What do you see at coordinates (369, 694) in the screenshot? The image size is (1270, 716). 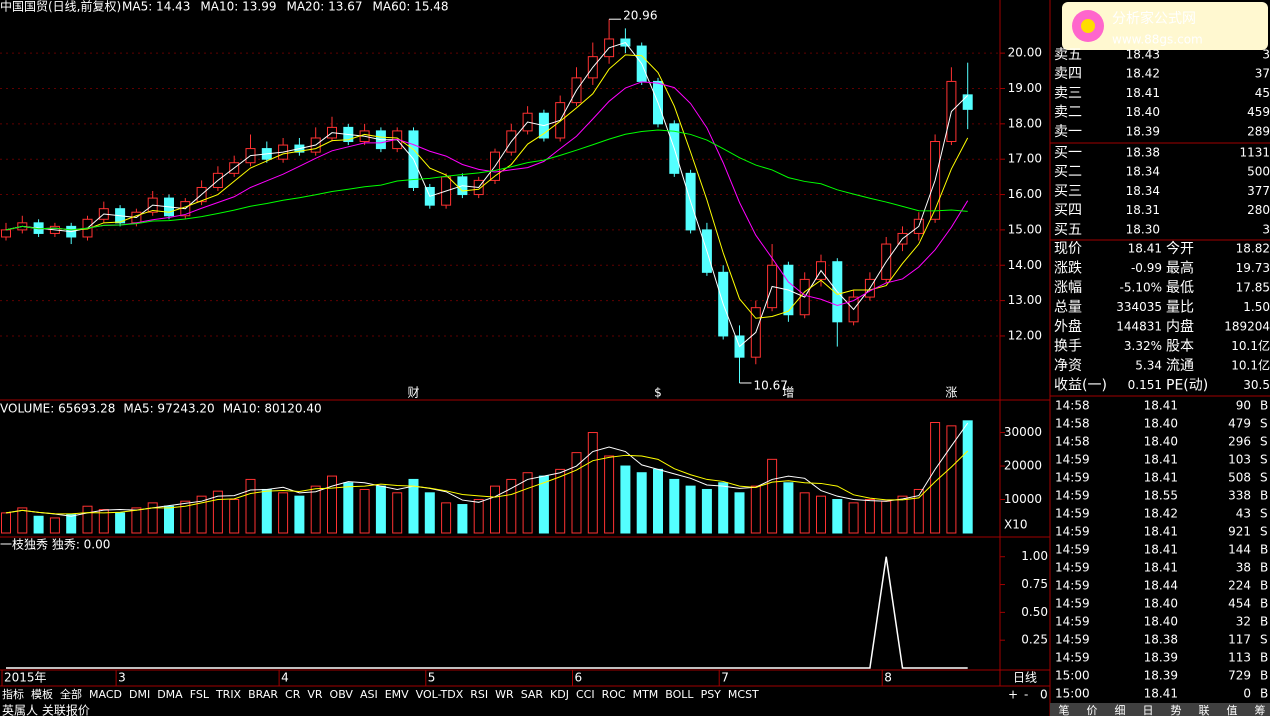 I see `indicator-tab: ASI` at bounding box center [369, 694].